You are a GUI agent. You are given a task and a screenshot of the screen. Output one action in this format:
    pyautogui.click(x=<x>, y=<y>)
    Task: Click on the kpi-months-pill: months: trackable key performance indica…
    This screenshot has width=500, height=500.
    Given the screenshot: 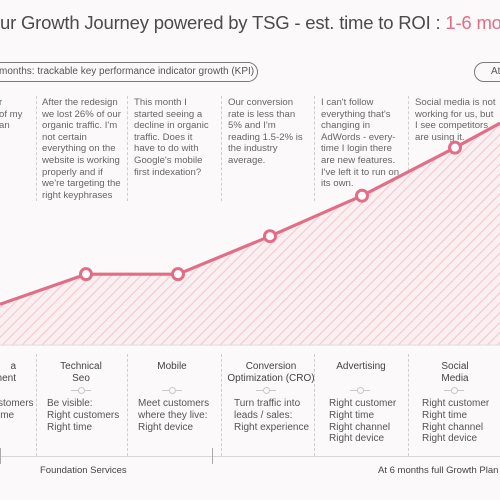 What is the action you would take?
    pyautogui.click(x=129, y=72)
    